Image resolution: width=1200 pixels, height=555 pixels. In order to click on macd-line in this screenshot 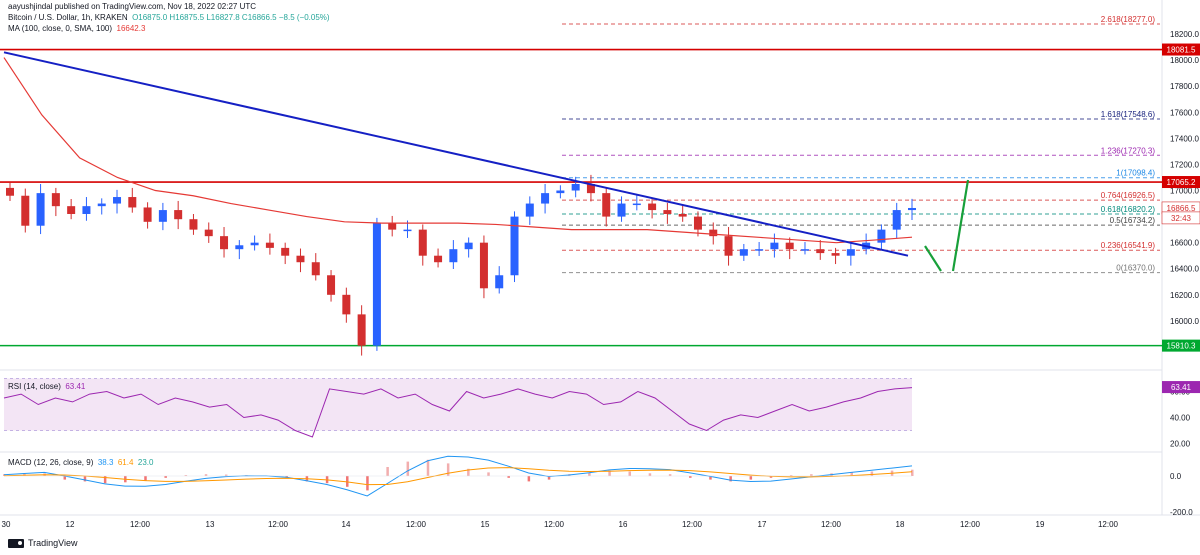, I will do `click(458, 476)`.